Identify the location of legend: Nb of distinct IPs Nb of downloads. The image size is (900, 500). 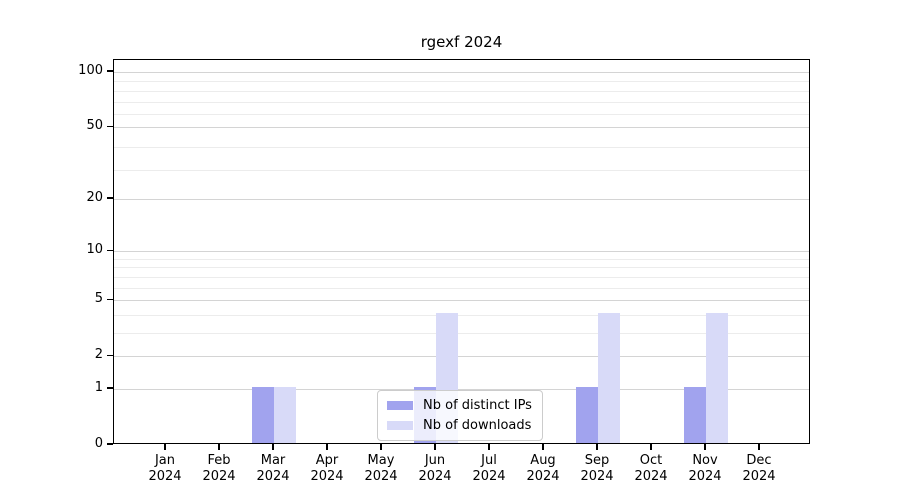
(460, 415).